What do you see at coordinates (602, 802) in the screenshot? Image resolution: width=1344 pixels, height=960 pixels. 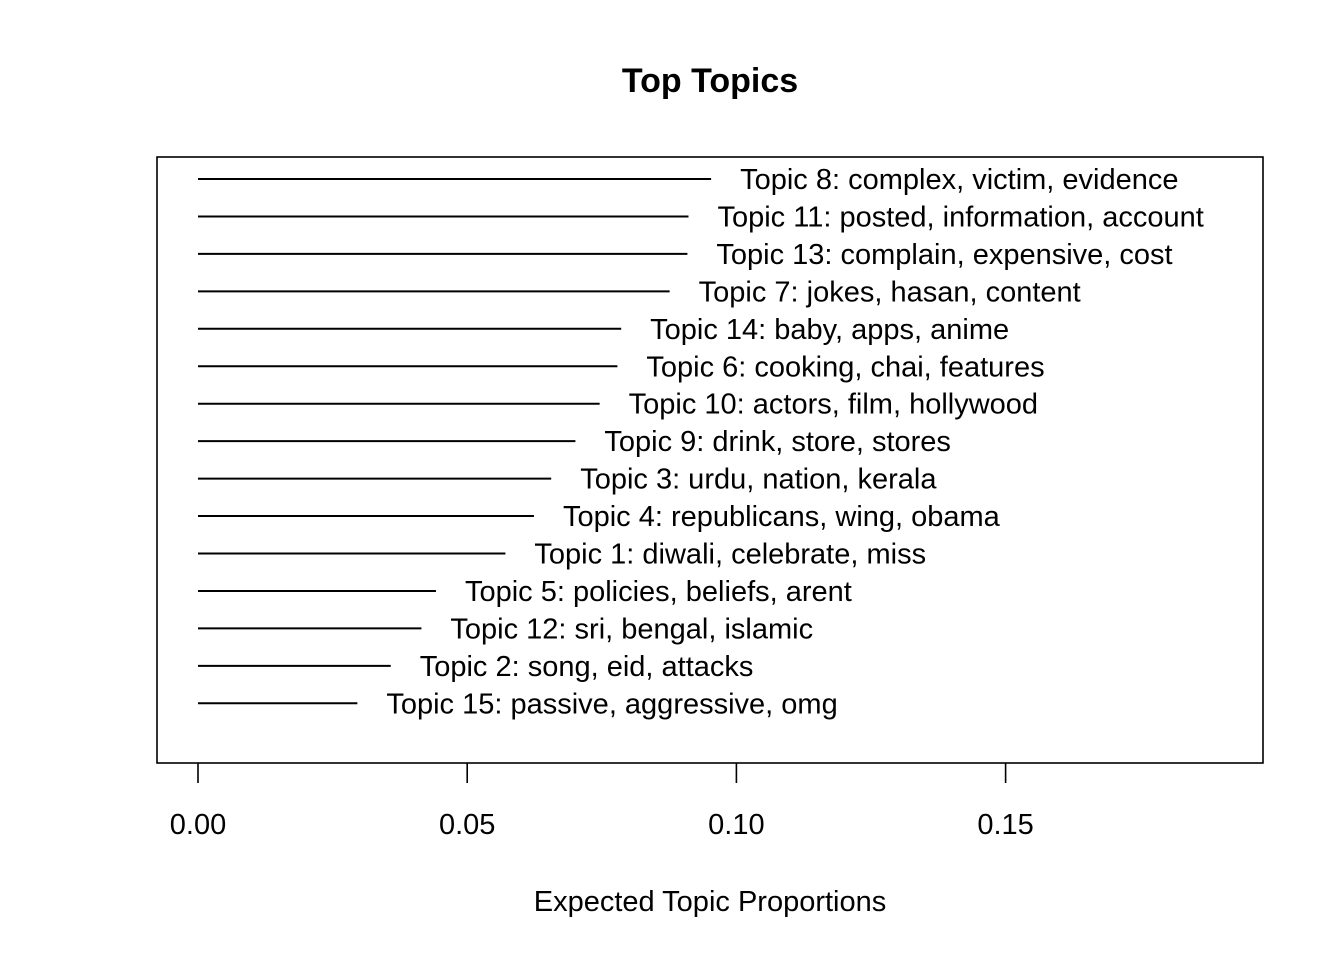 I see `x-axis: 0.00 0.05 0.10 0.15` at bounding box center [602, 802].